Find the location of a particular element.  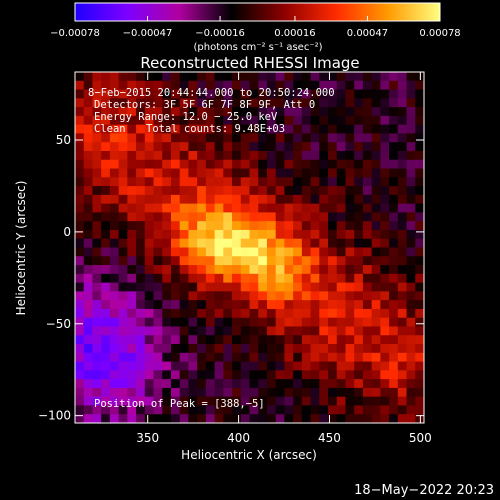

x-tick-label: 400 is located at coordinates (238, 438).